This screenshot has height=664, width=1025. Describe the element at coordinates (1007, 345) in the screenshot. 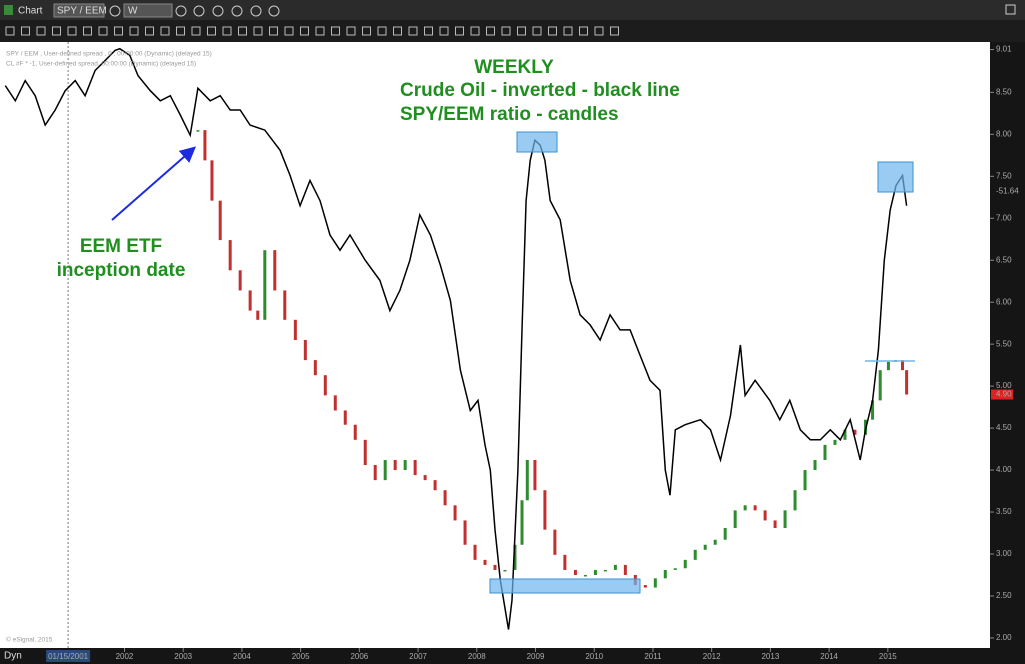

I see `price-axis` at that location.